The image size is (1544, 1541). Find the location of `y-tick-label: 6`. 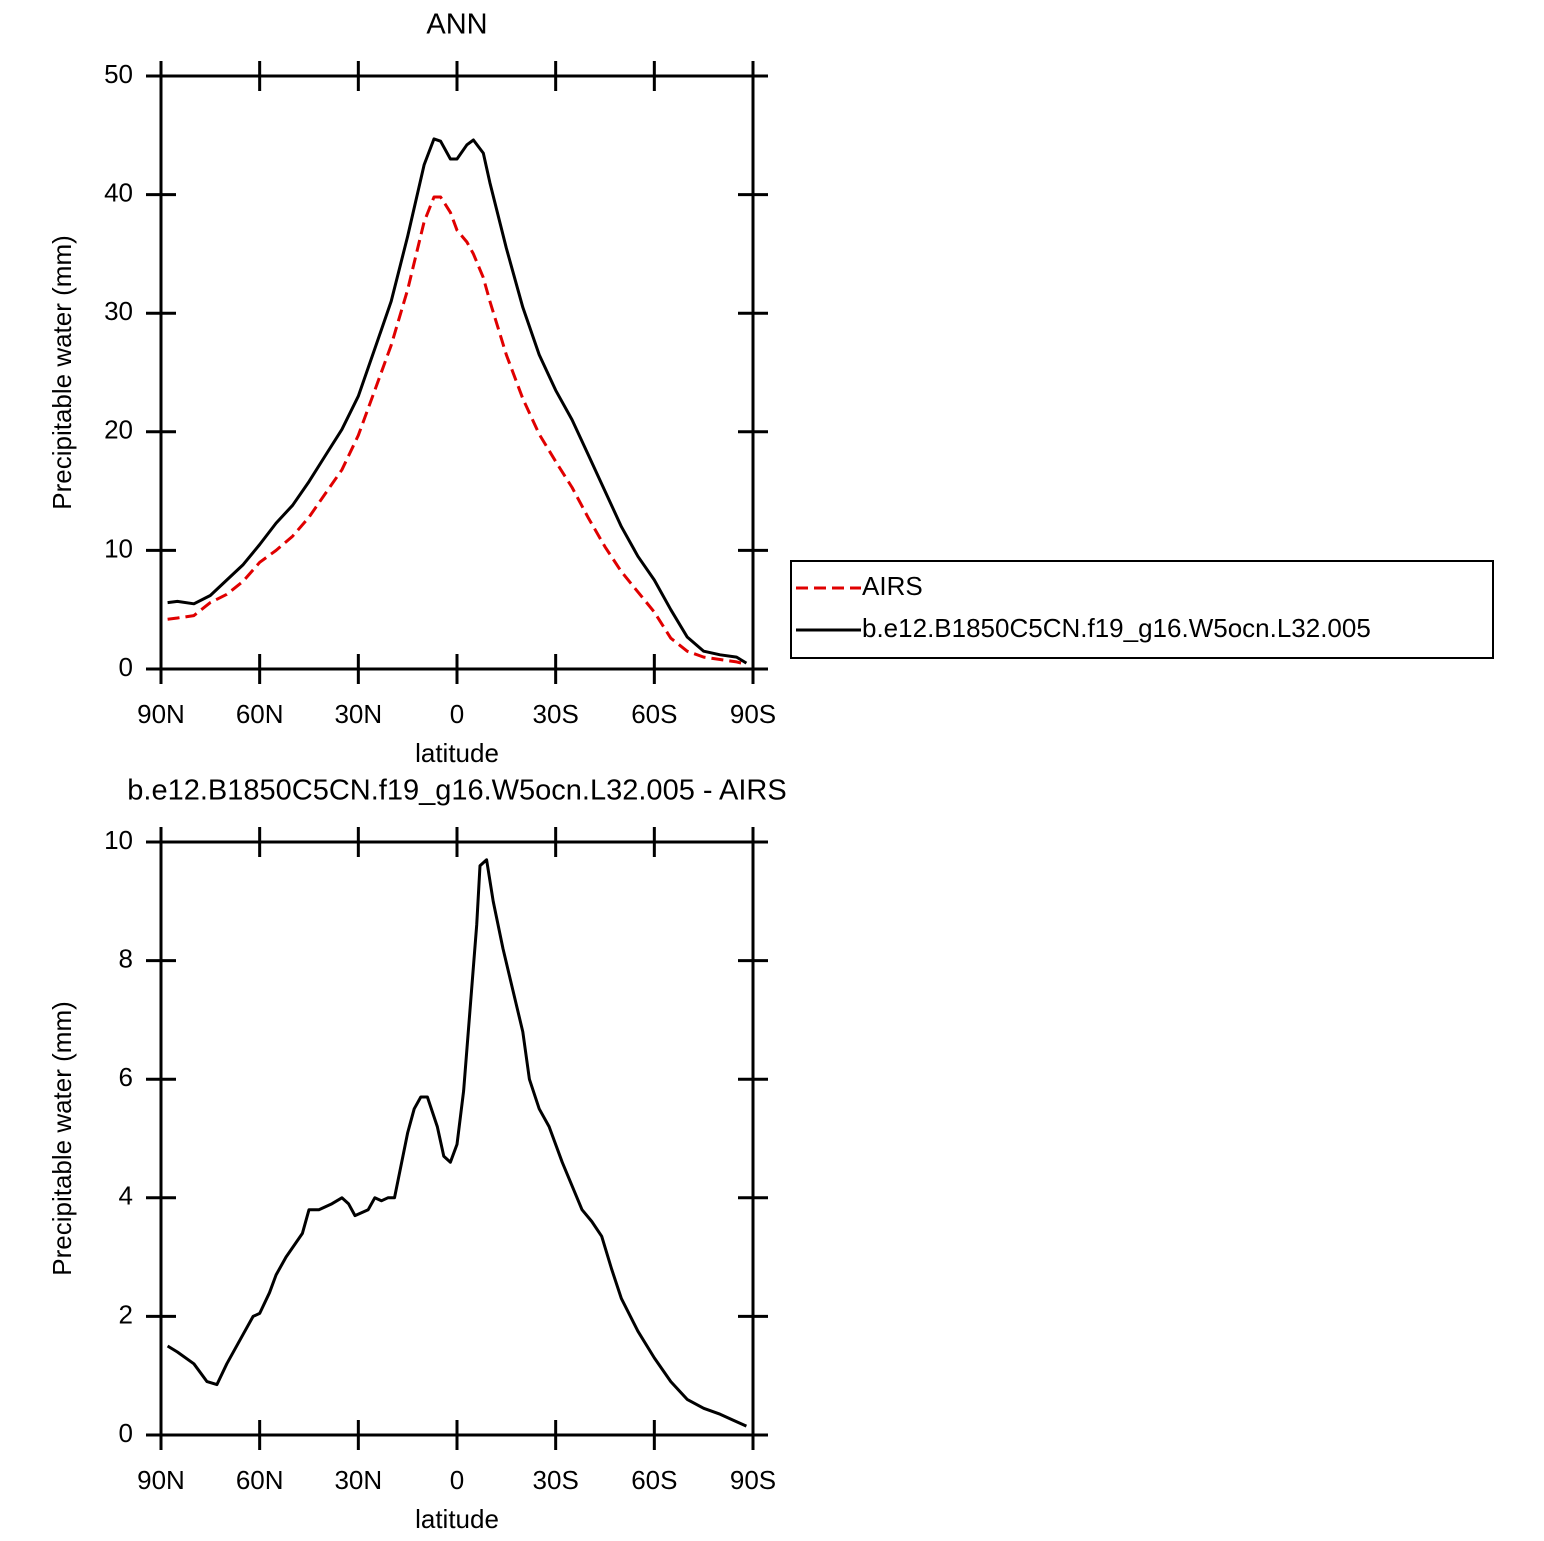

y-tick-label: 6 is located at coordinates (126, 1077).